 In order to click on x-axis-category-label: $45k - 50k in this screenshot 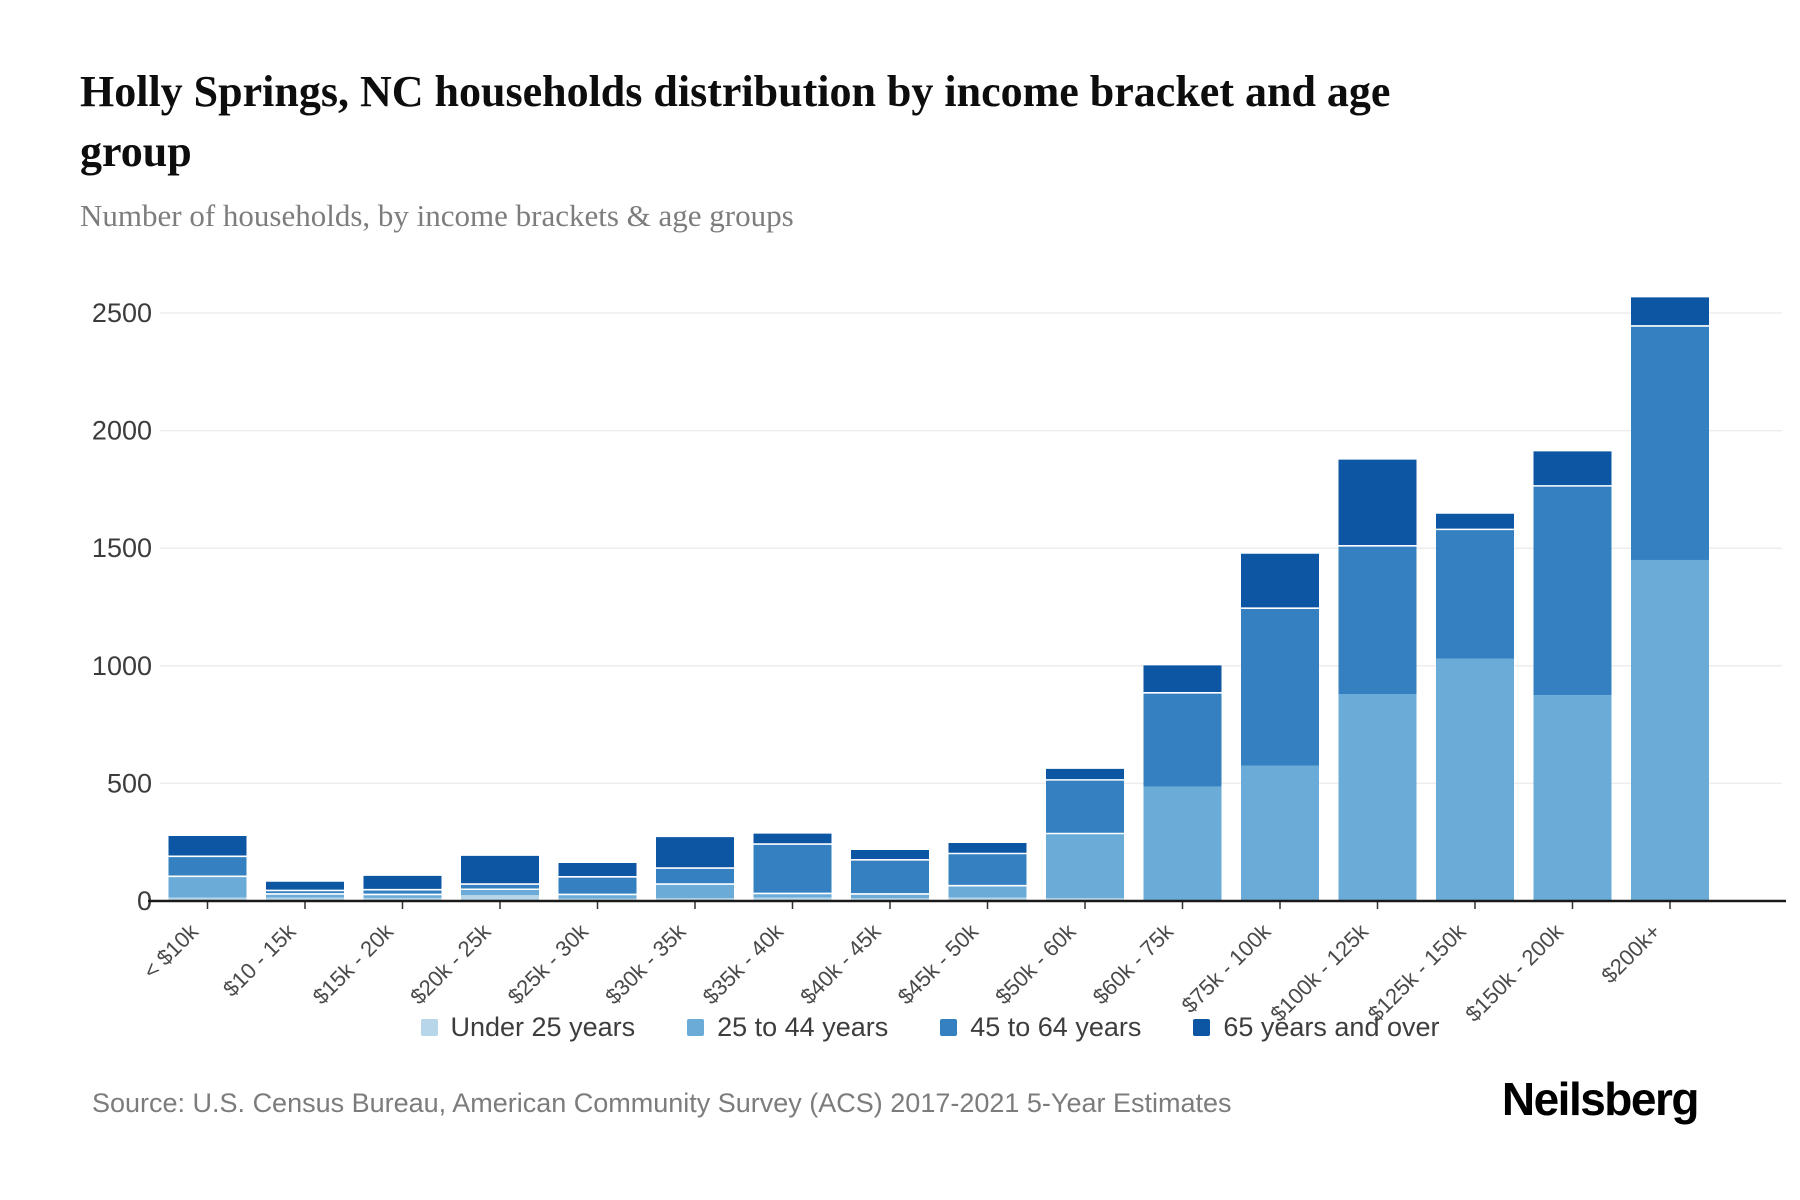, I will do `click(938, 963)`.